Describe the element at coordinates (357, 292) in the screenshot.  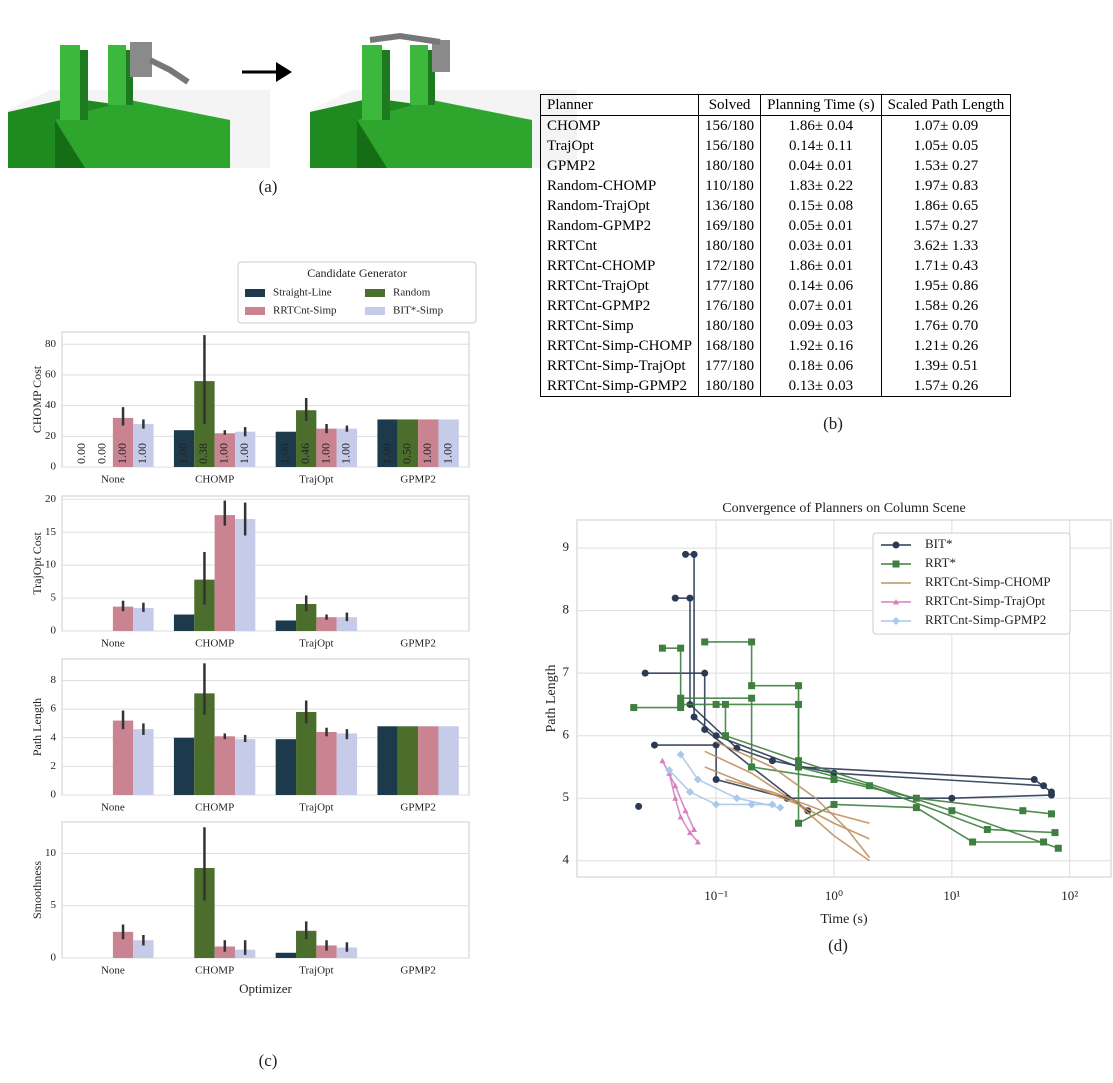
I see `legend-box` at that location.